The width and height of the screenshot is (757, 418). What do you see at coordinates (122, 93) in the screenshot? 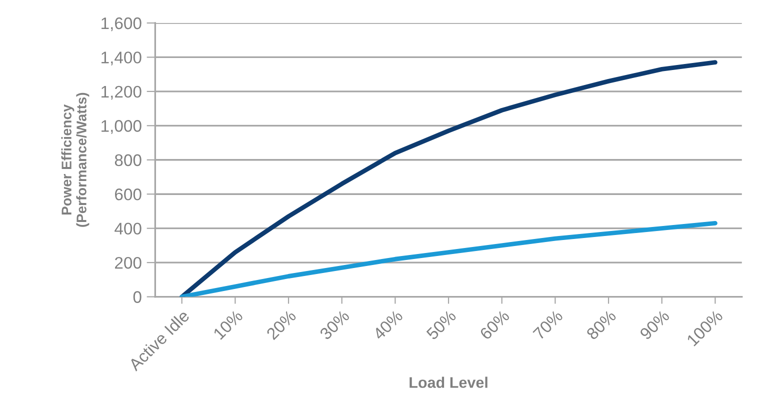
I see `y-tick-label: 1,200` at bounding box center [122, 93].